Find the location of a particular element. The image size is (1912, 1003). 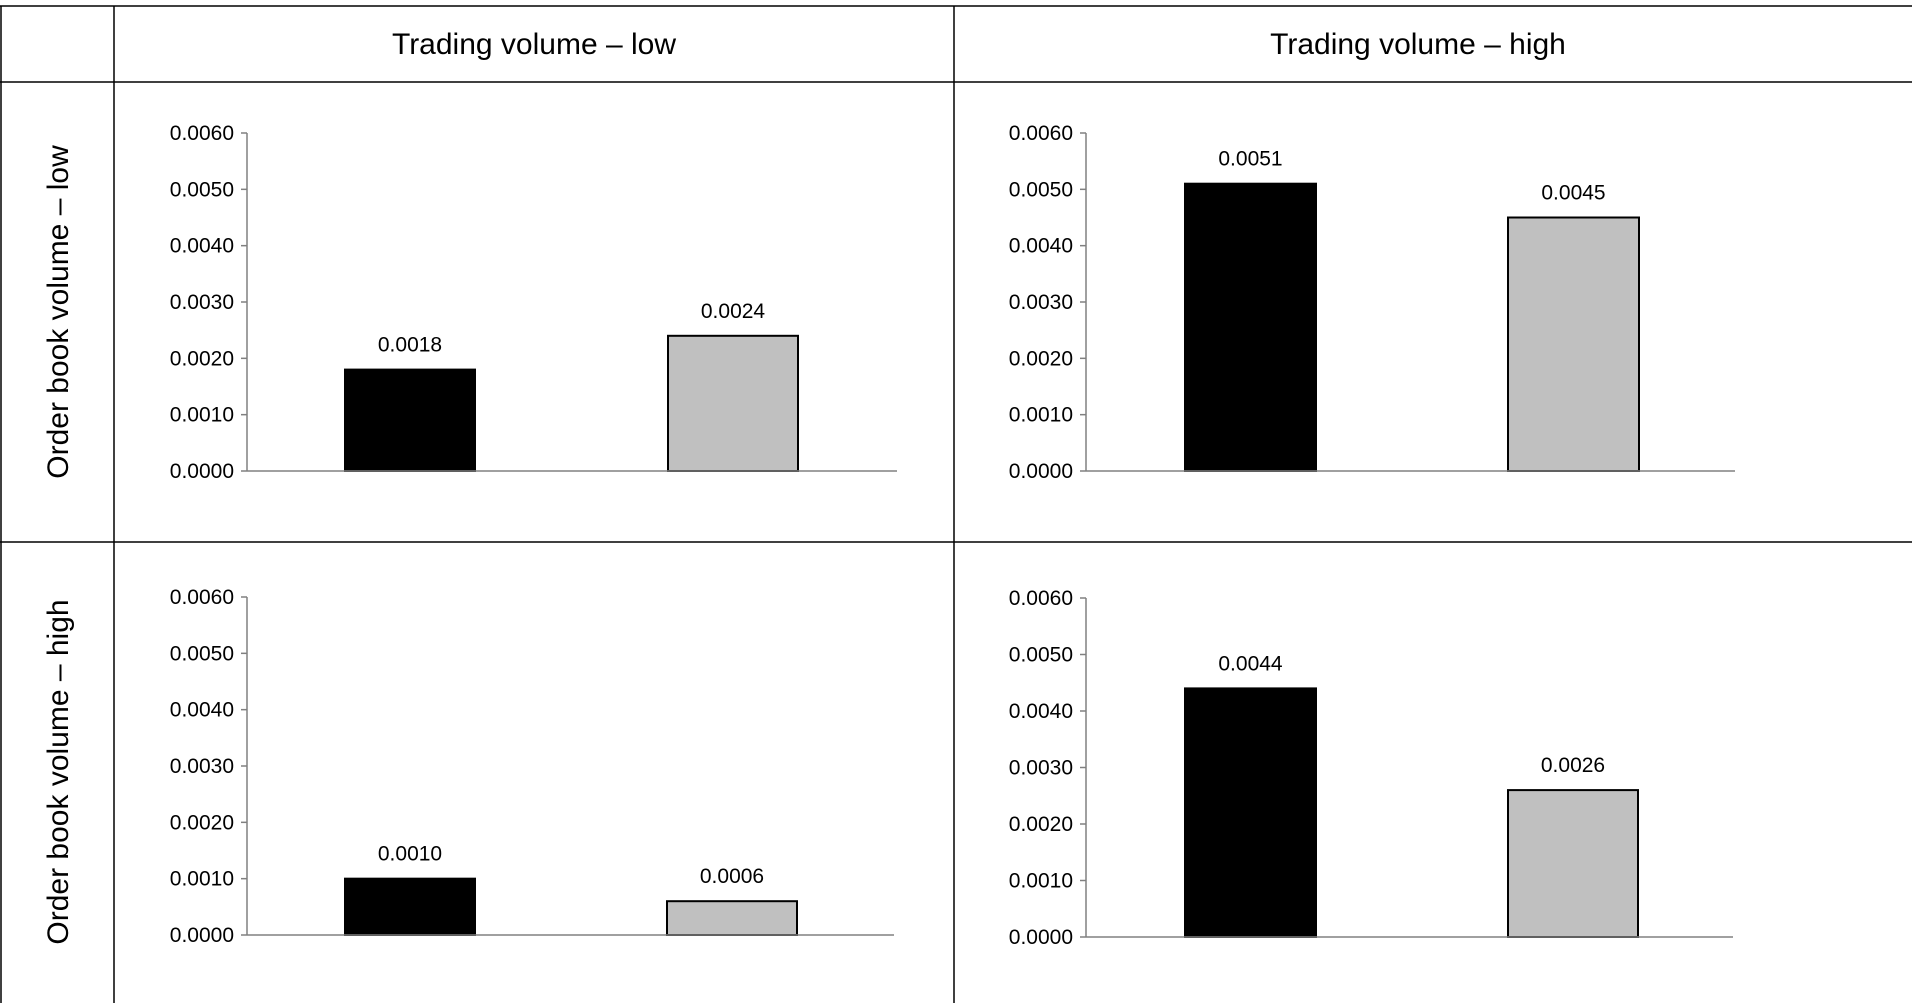

data-label: 0.0010 is located at coordinates (410, 854).